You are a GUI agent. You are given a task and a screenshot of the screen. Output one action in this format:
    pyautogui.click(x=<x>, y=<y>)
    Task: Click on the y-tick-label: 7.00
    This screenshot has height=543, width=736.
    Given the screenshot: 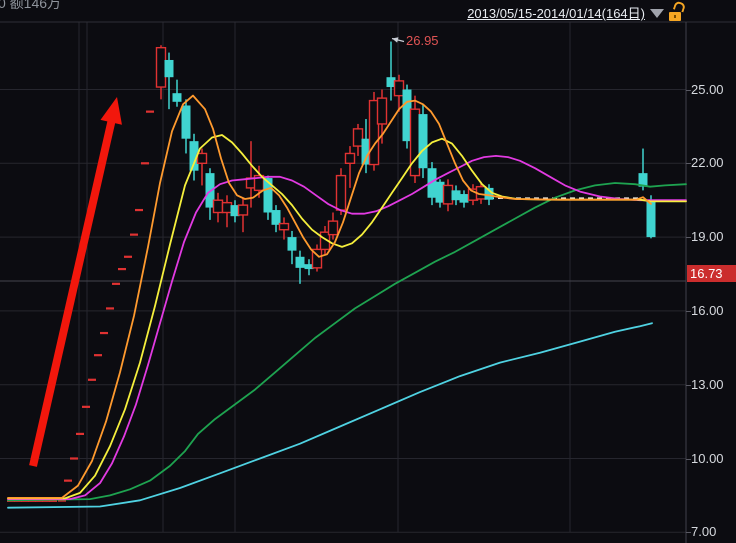 What is the action you would take?
    pyautogui.click(x=704, y=532)
    